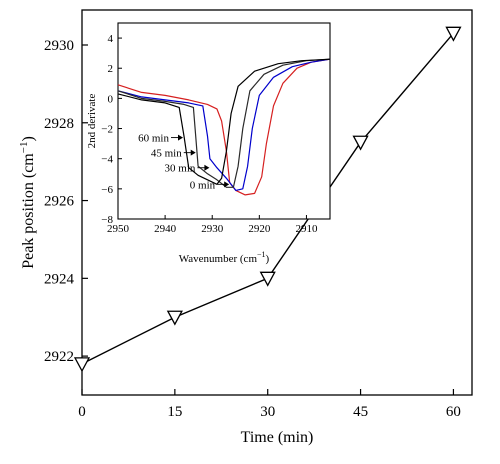 The image size is (500, 464). What do you see at coordinates (259, 229) in the screenshot?
I see `inset-x-tick-label: 2920` at bounding box center [259, 229].